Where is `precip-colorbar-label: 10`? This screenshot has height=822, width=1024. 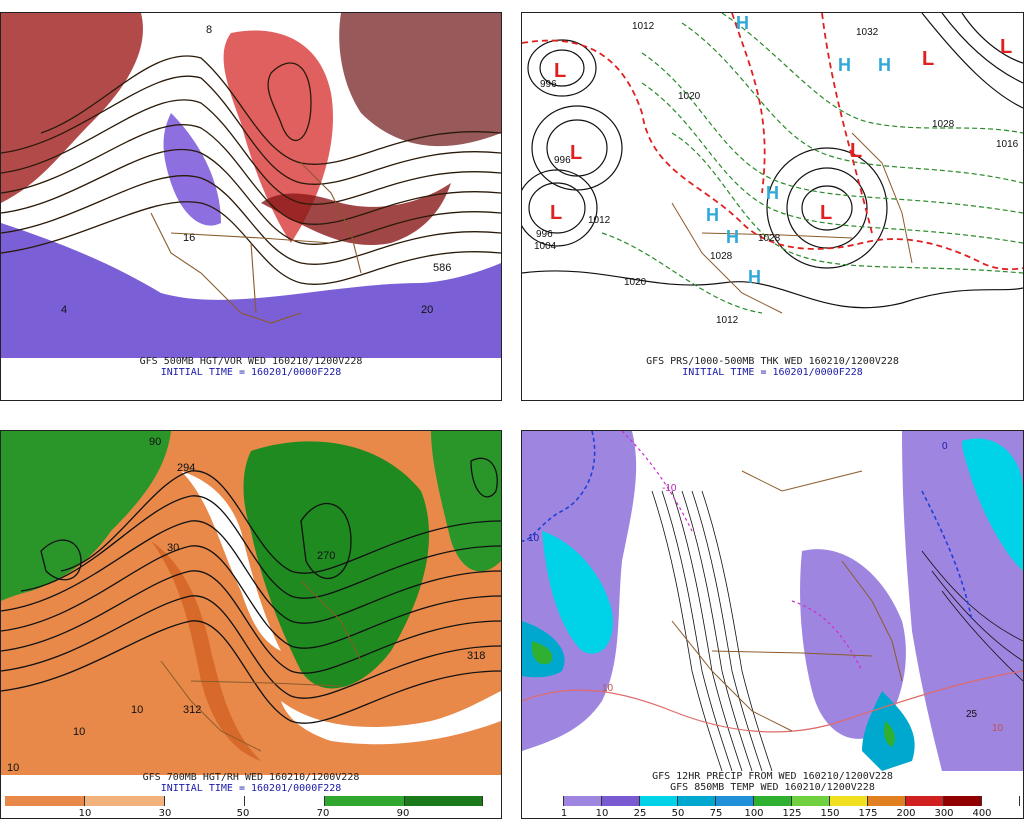
precip-colorbar-label: 10 is located at coordinates (602, 813).